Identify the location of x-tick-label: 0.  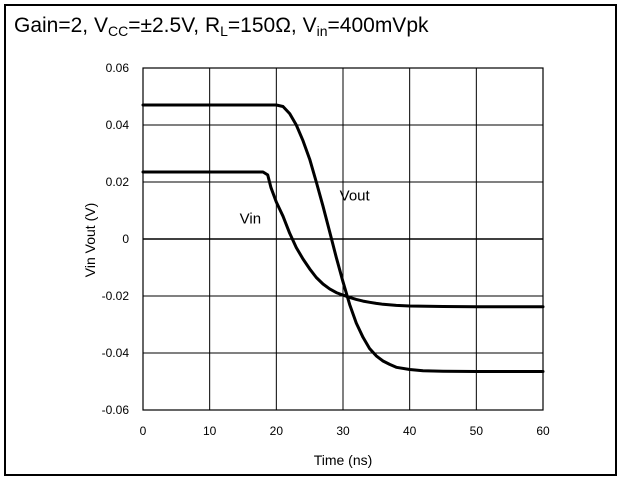
(143, 431).